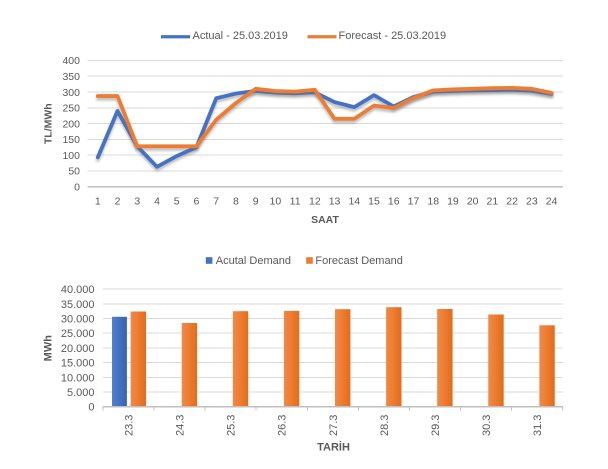 The image size is (608, 469). Describe the element at coordinates (71, 124) in the screenshot. I see `svg-text: 200` at that location.